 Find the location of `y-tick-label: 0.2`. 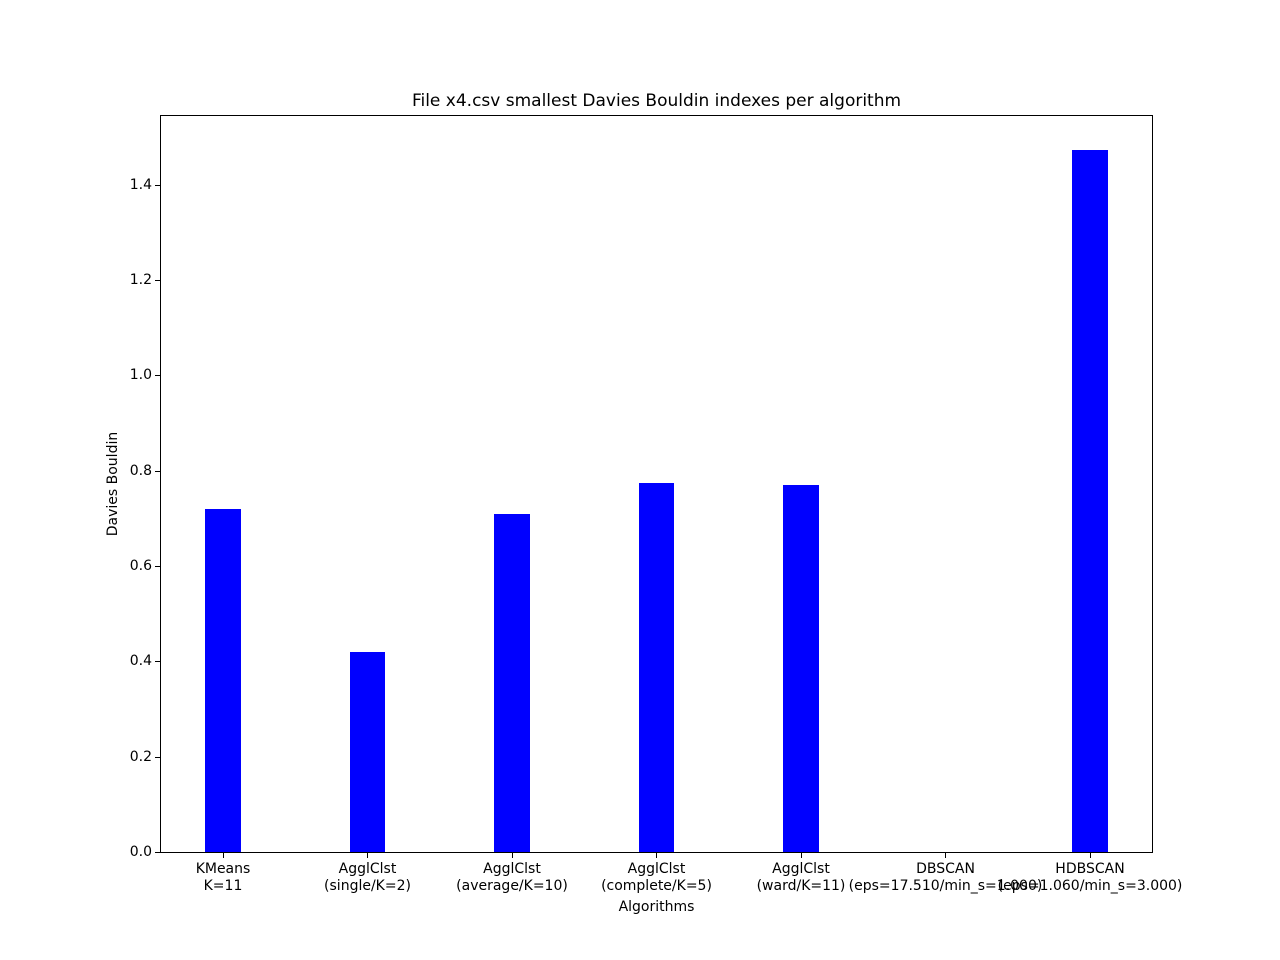

y-tick-label: 0.2 is located at coordinates (140, 756).